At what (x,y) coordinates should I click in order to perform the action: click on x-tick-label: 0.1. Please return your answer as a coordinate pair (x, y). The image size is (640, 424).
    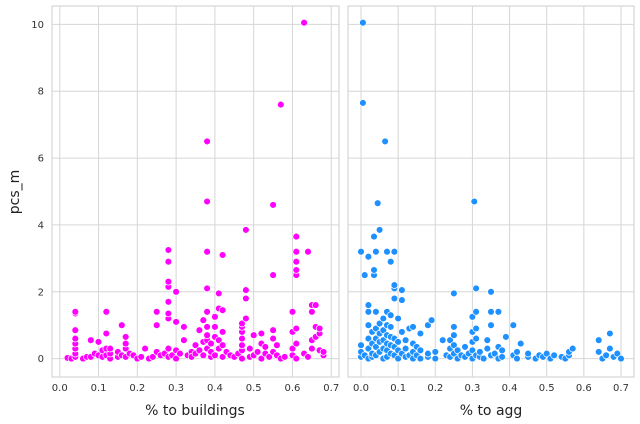
    Looking at the image, I should click on (398, 388).